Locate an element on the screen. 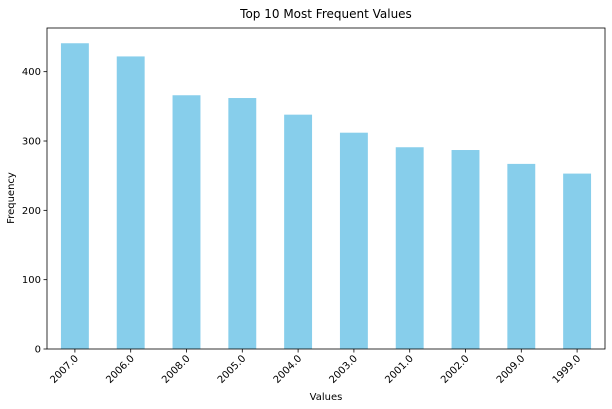  y-tick-label: 300 is located at coordinates (31, 142).